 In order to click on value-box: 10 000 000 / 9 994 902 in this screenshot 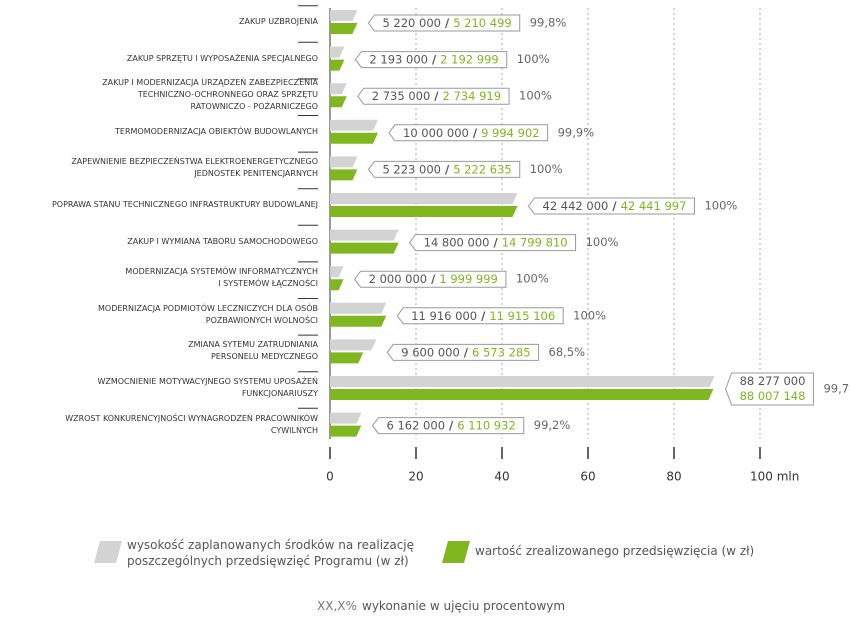, I will do `click(468, 133)`.